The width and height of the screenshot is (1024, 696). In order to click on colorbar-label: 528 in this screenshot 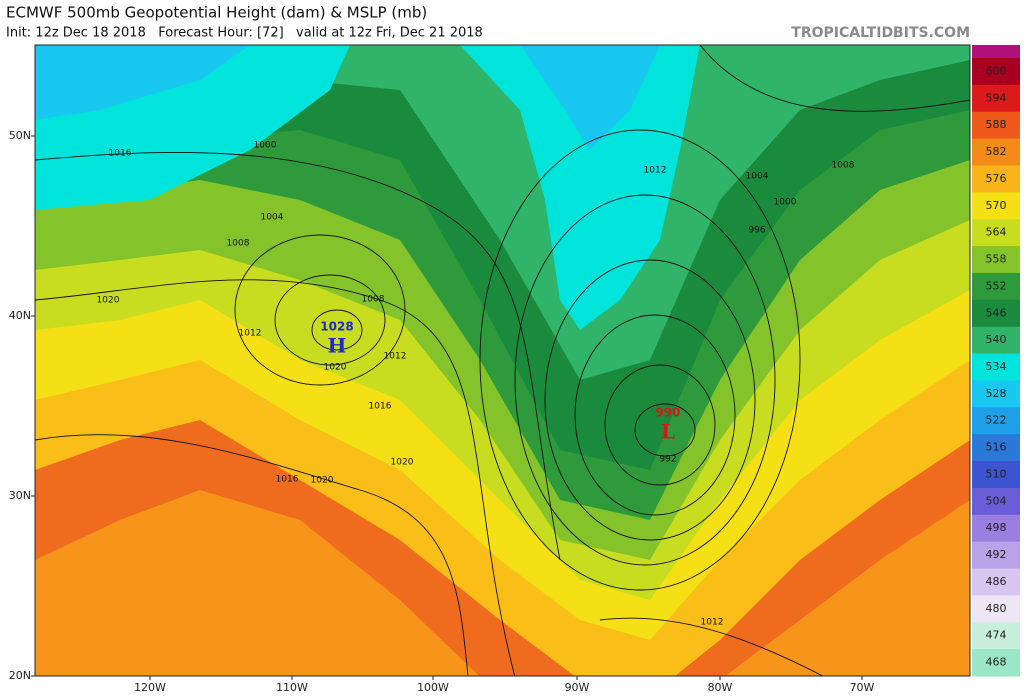, I will do `click(996, 393)`.